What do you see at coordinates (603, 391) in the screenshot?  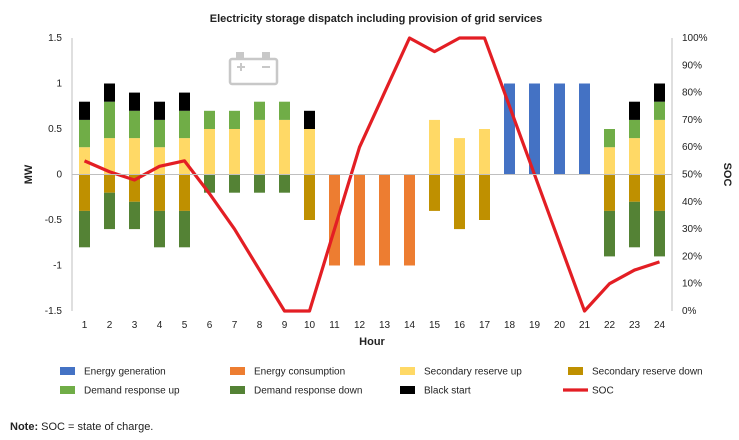 I see `legend-label: SOC` at bounding box center [603, 391].